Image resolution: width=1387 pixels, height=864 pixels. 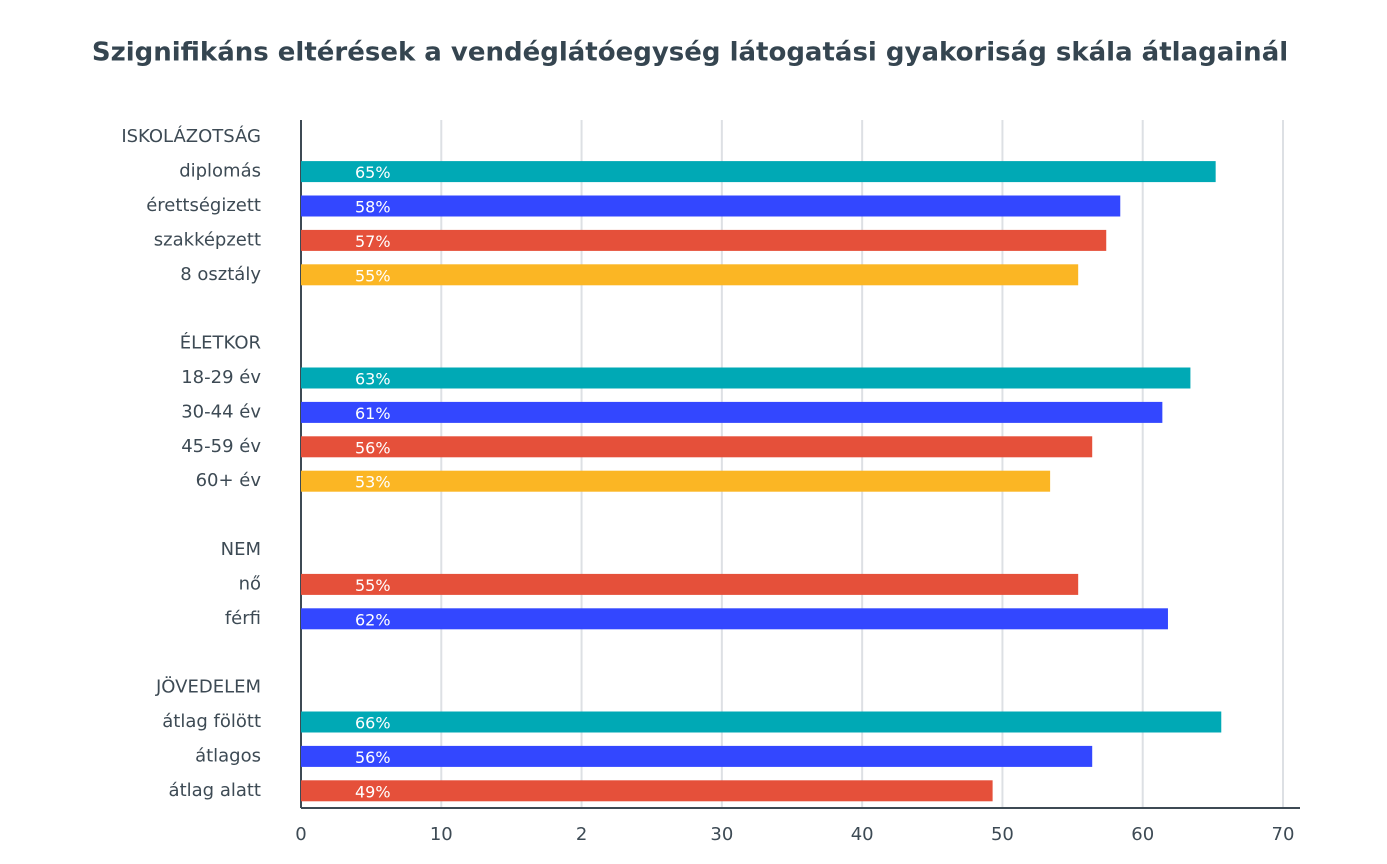 What do you see at coordinates (221, 446) in the screenshot?
I see `y-tick-label: 45-59 év` at bounding box center [221, 446].